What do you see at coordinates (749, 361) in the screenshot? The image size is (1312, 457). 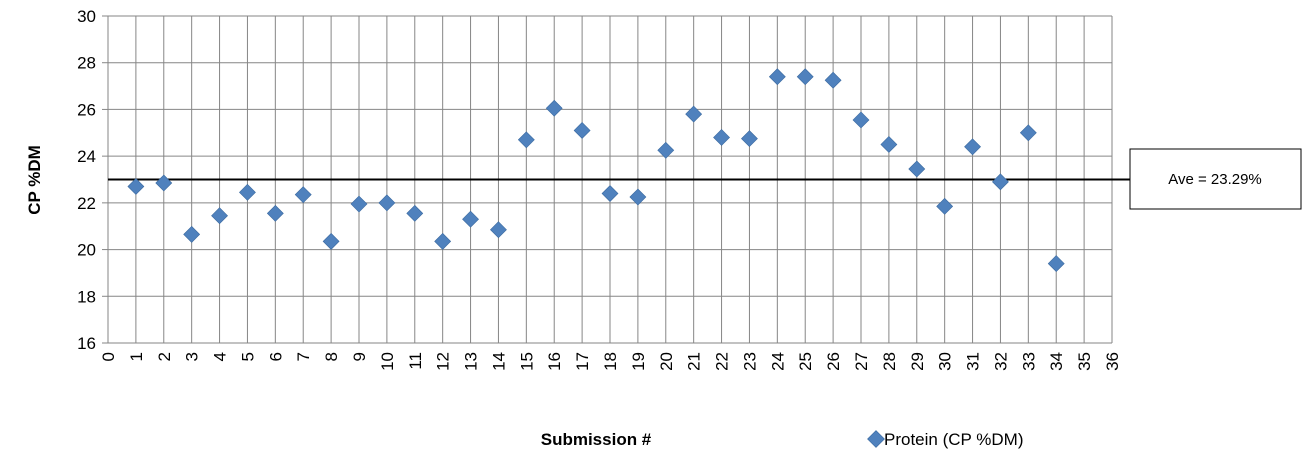 I see `x-tick-label: 23` at bounding box center [749, 361].